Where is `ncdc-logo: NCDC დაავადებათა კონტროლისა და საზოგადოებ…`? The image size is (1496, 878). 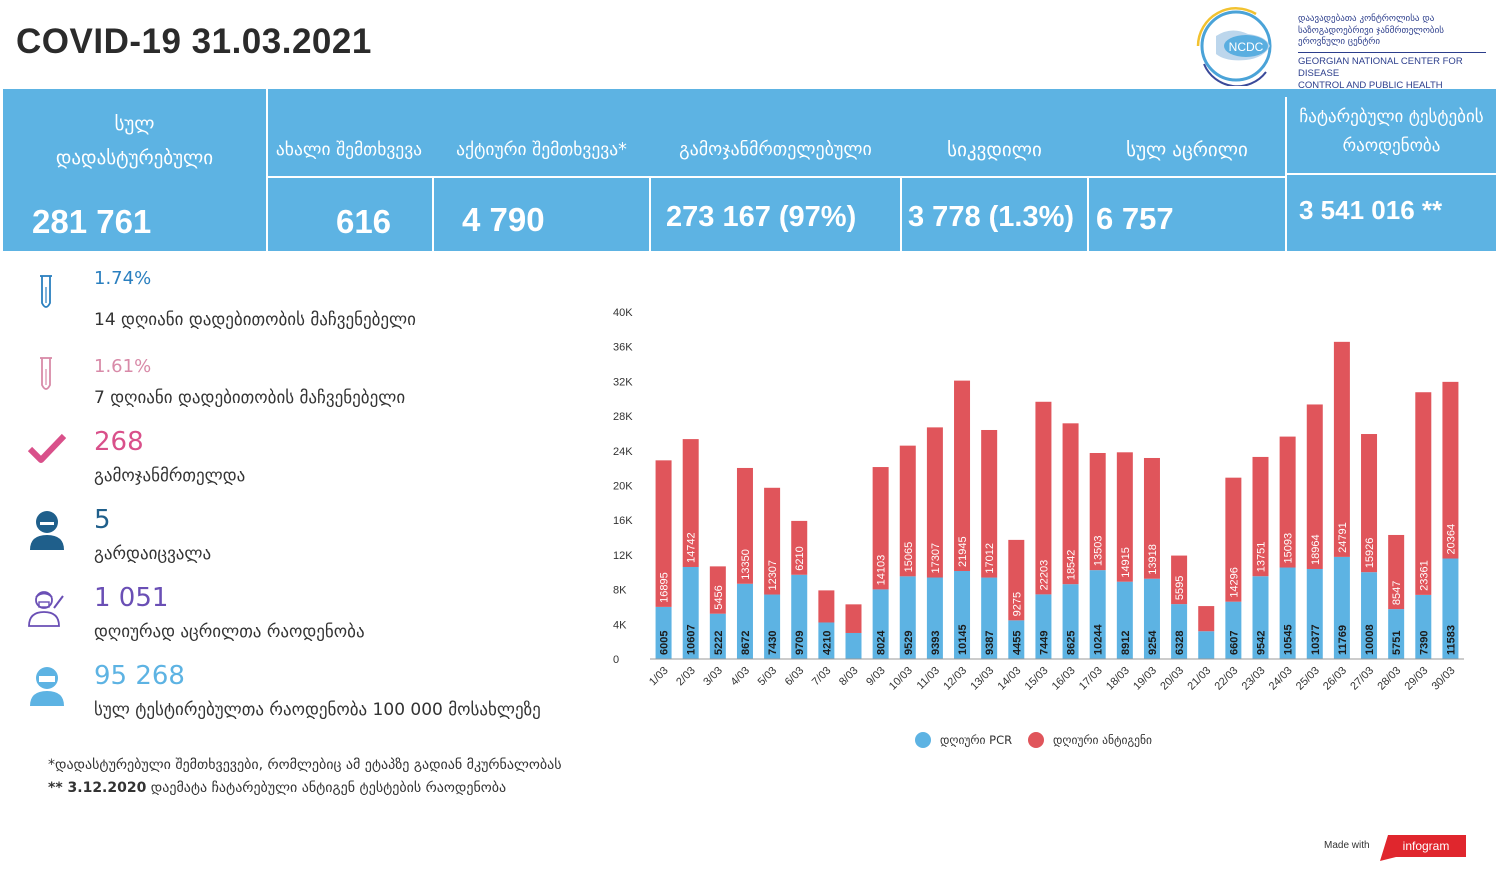 ncdc-logo: NCDC დაავადებათა კონტროლისა და საზოგადოებ… is located at coordinates (1336, 48).